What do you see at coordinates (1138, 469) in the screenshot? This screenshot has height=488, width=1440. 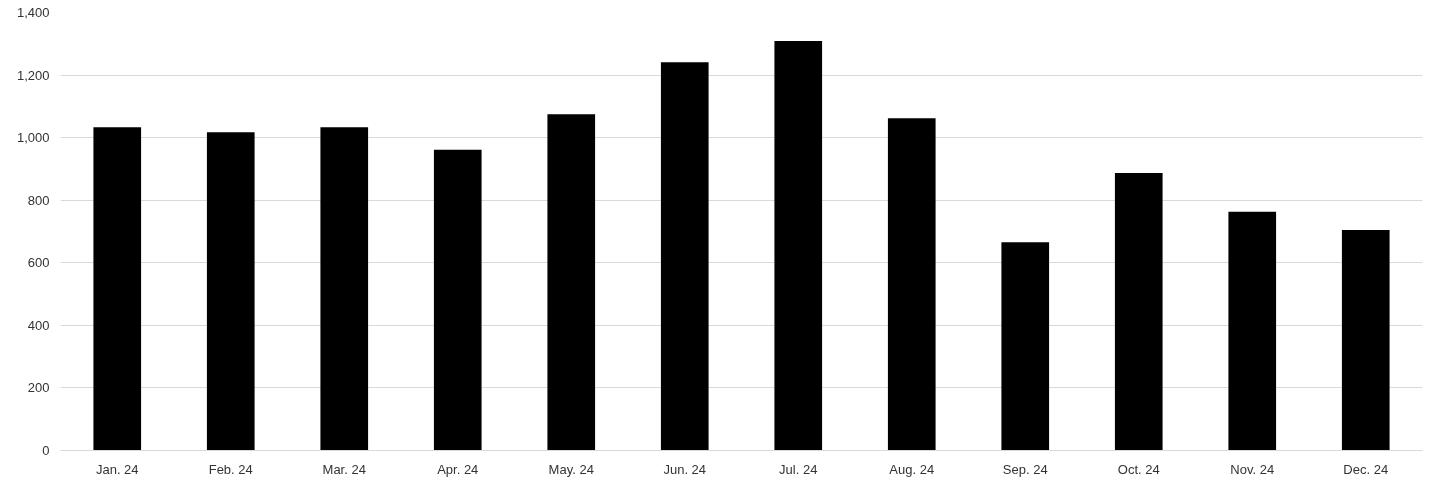 I see `x-tick-label: Oct. 24` at bounding box center [1138, 469].